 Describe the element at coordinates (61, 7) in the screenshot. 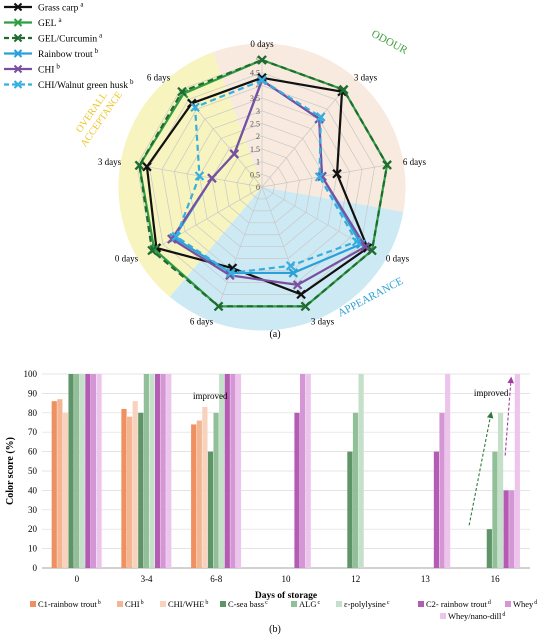

I see `legend-label: Grass carp a` at that location.